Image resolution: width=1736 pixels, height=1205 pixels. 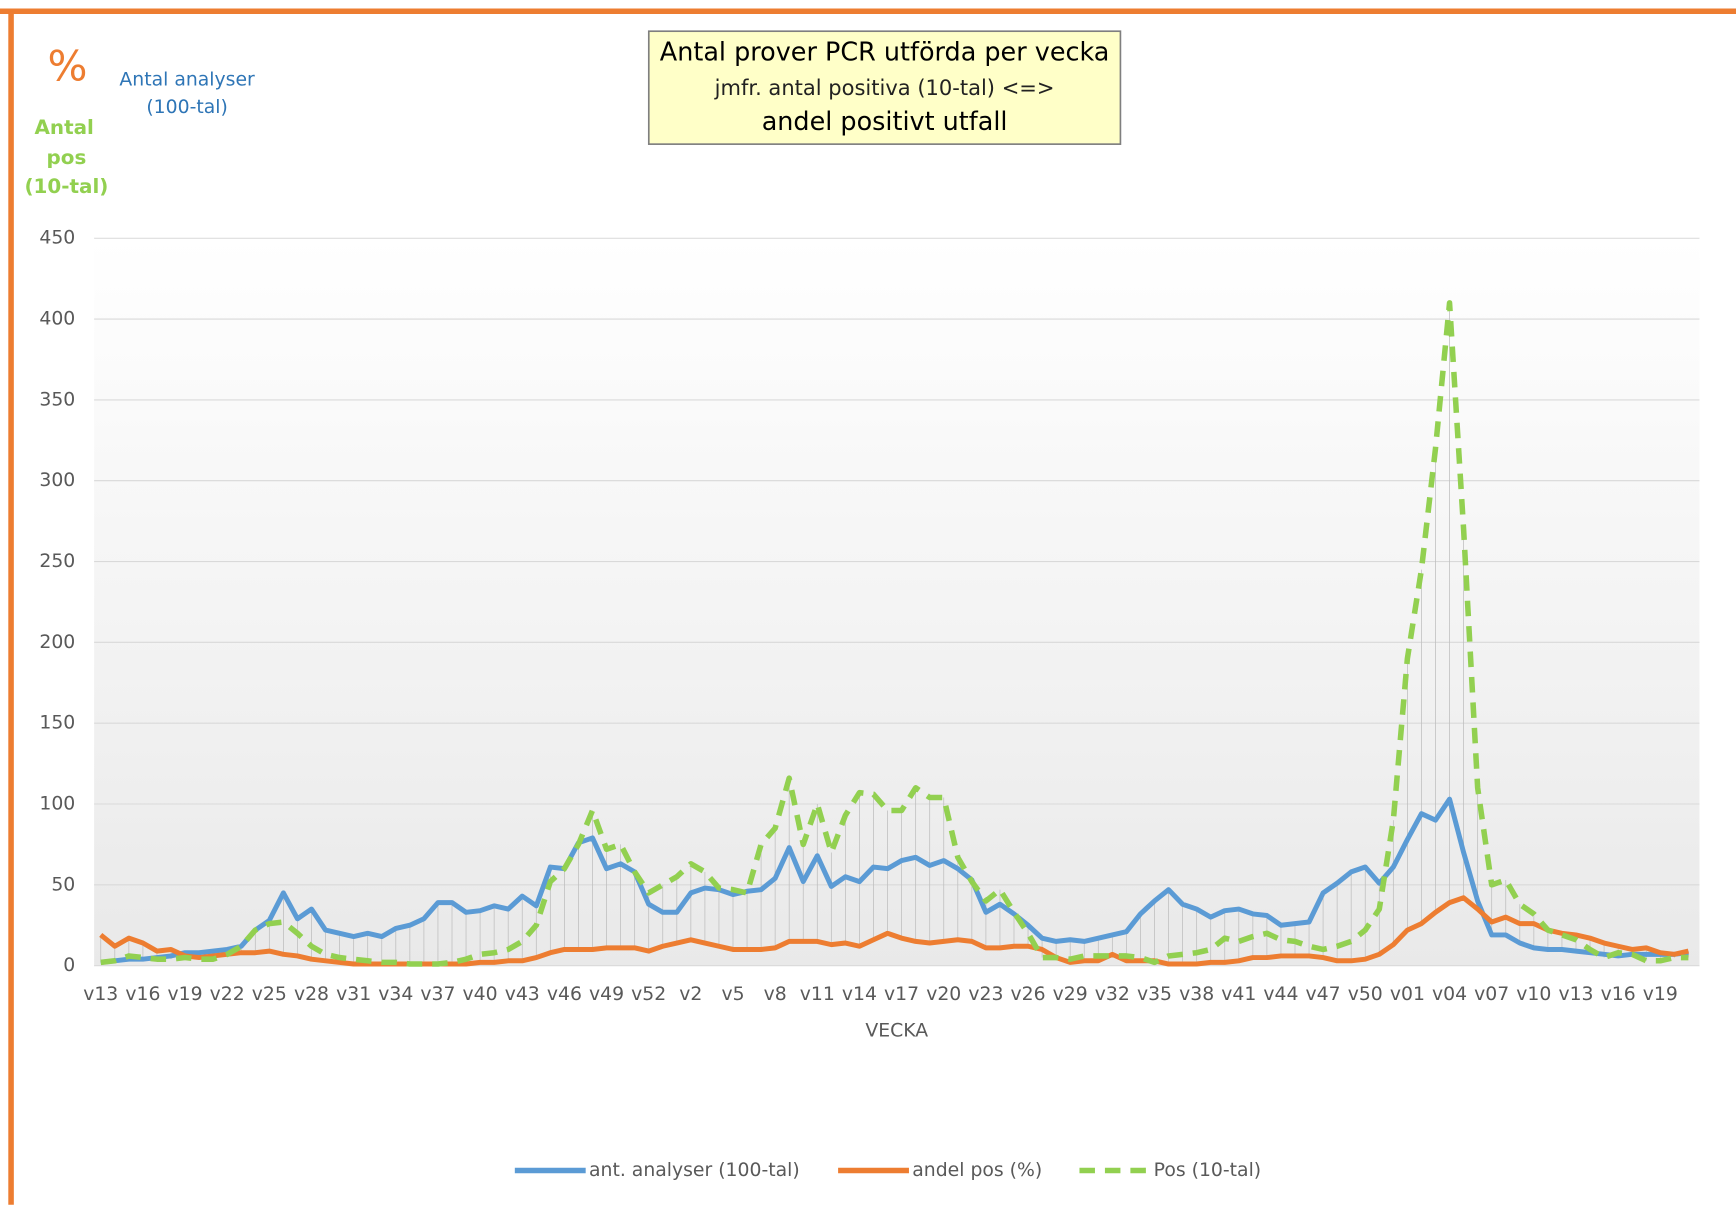 I want to click on x-tick-label: v37, so click(x=437, y=994).